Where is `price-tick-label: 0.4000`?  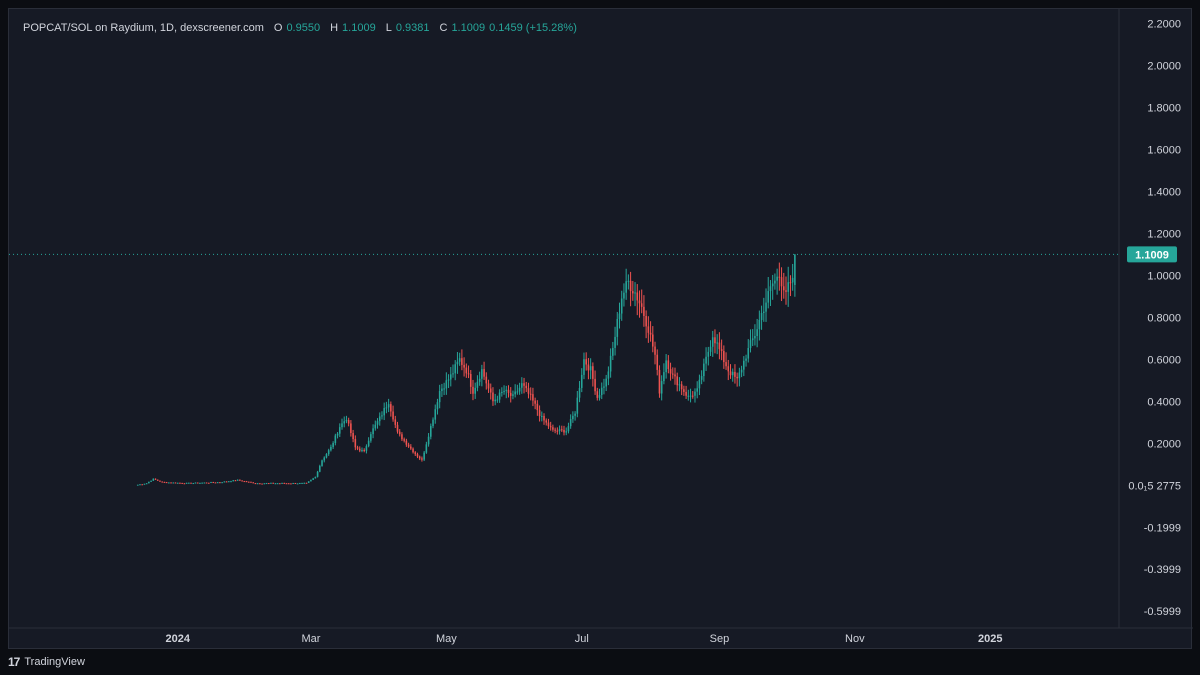
price-tick-label: 0.4000 is located at coordinates (1164, 402).